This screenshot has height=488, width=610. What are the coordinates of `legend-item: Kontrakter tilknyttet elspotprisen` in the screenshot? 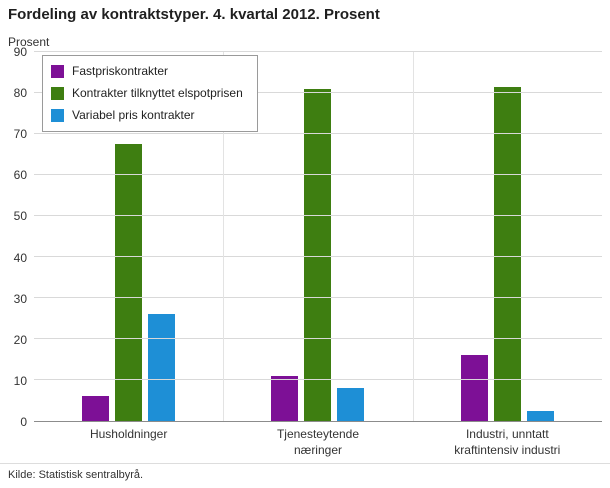 It's located at (147, 93).